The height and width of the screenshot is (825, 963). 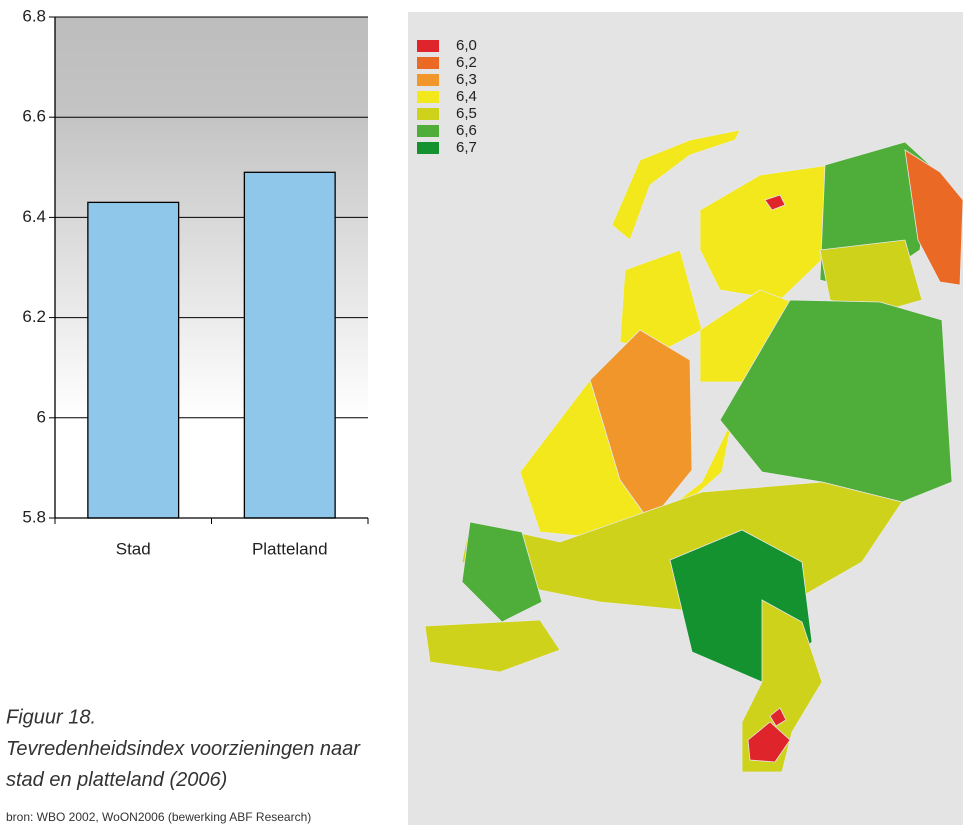 I want to click on y-tick-label: 6.2, so click(x=34, y=316).